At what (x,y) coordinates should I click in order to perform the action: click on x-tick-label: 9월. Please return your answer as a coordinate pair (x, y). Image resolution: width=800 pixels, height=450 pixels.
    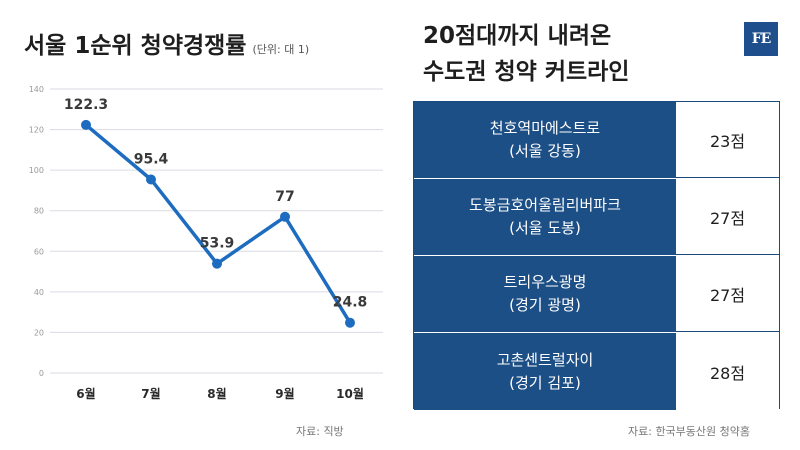
    Looking at the image, I should click on (284, 393).